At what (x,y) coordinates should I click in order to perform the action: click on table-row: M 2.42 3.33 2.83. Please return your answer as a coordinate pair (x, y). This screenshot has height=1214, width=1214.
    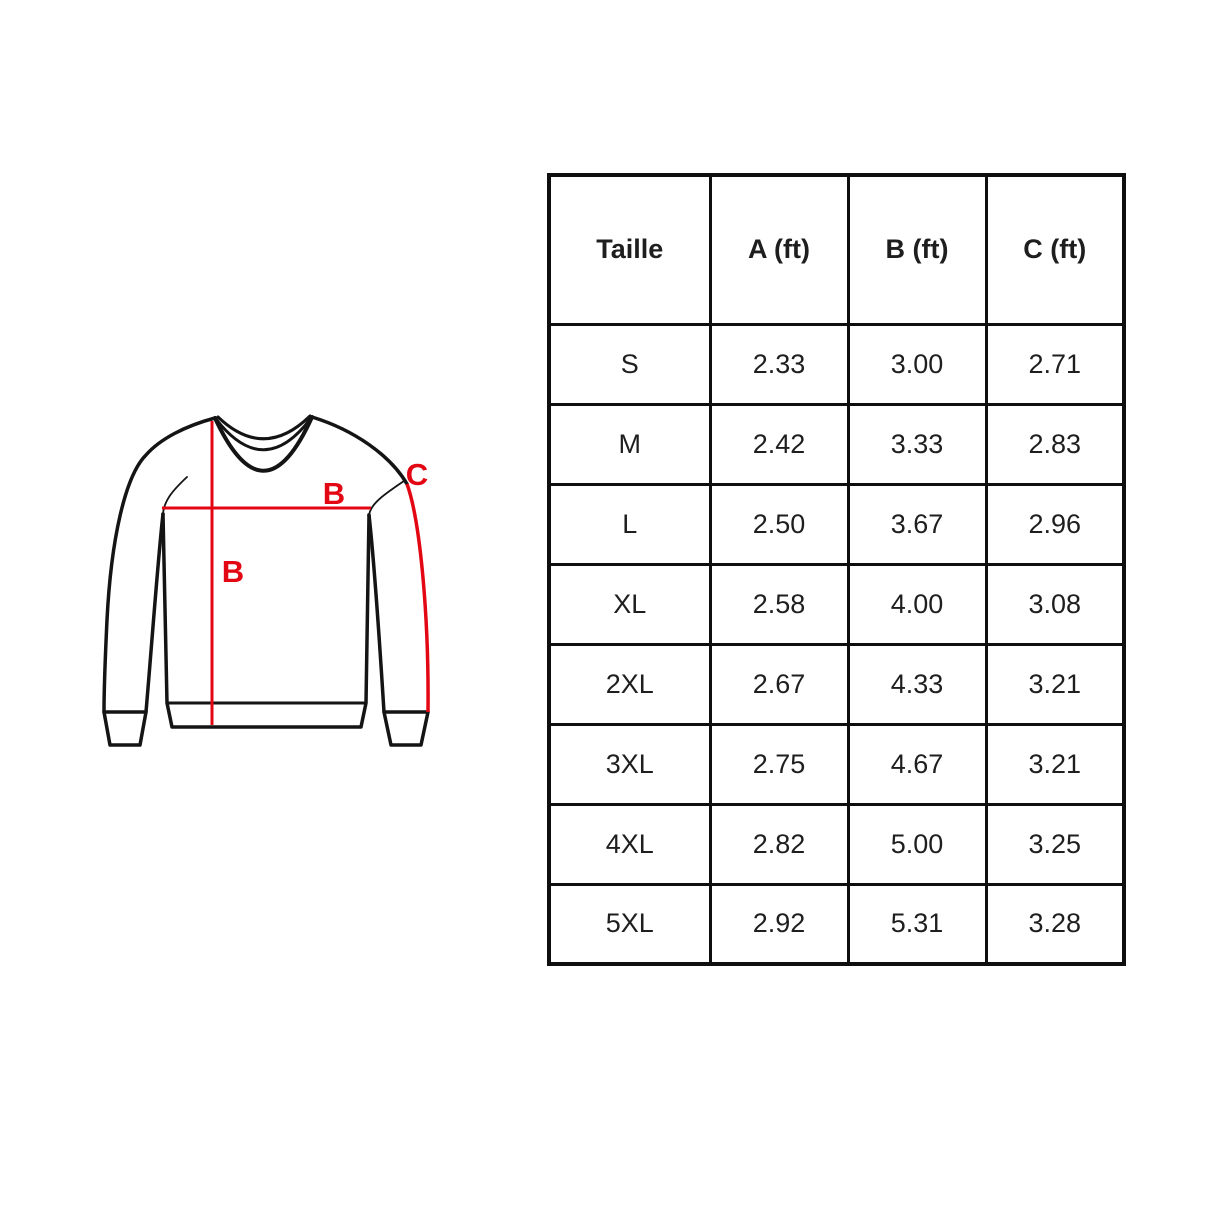
    Looking at the image, I should click on (836, 444).